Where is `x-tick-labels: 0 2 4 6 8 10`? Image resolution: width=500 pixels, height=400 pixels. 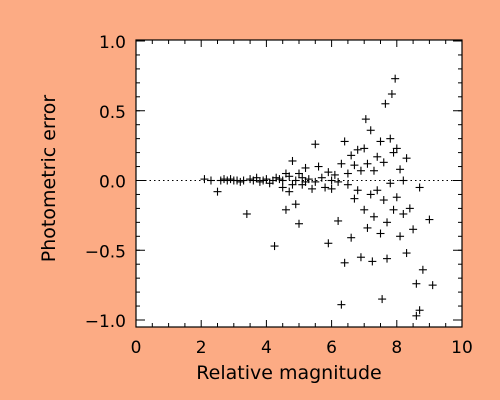
x-tick-labels: 0 2 4 6 8 10 is located at coordinates (302, 348).